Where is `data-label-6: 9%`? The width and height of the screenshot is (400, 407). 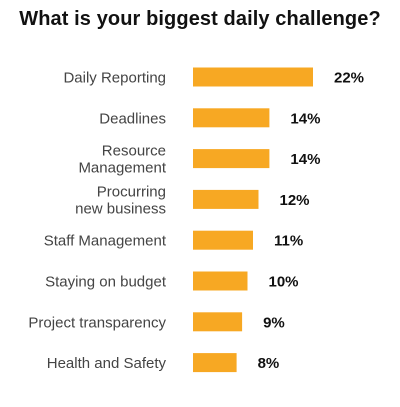 data-label-6: 9% is located at coordinates (274, 322).